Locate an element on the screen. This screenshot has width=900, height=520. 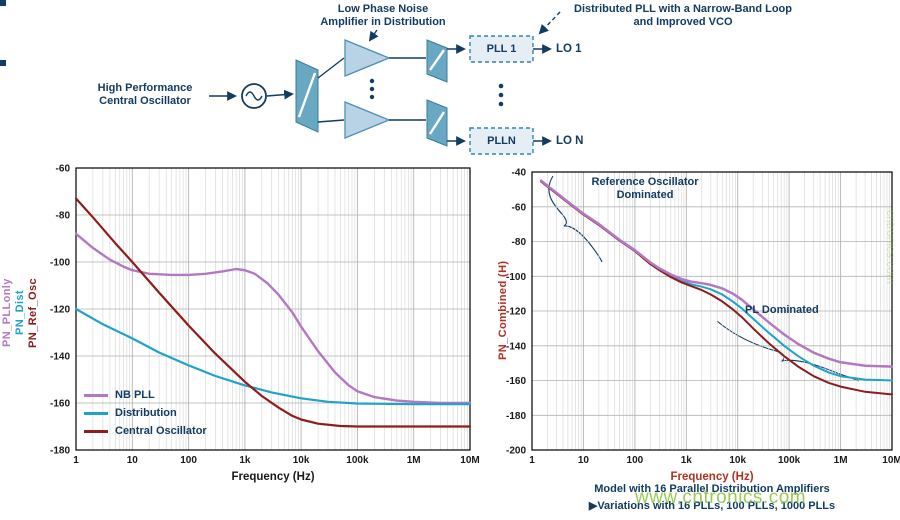
legend-item: Distribution is located at coordinates (145, 413).